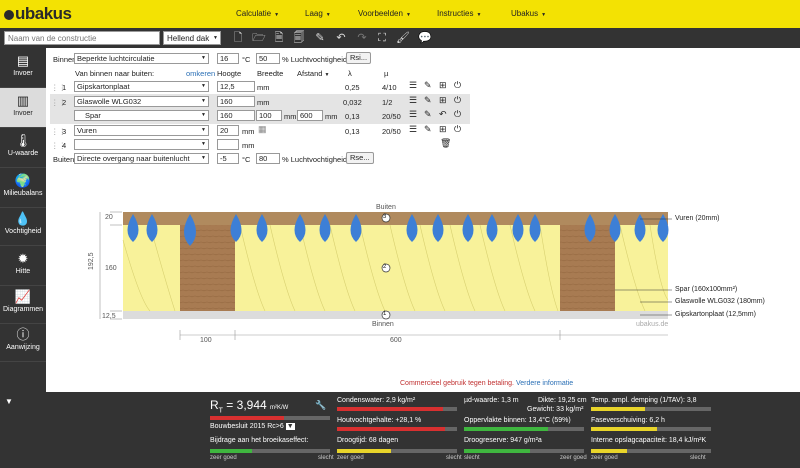  Describe the element at coordinates (236, 86) in the screenshot. I see `height-input-1: 12,5` at that location.